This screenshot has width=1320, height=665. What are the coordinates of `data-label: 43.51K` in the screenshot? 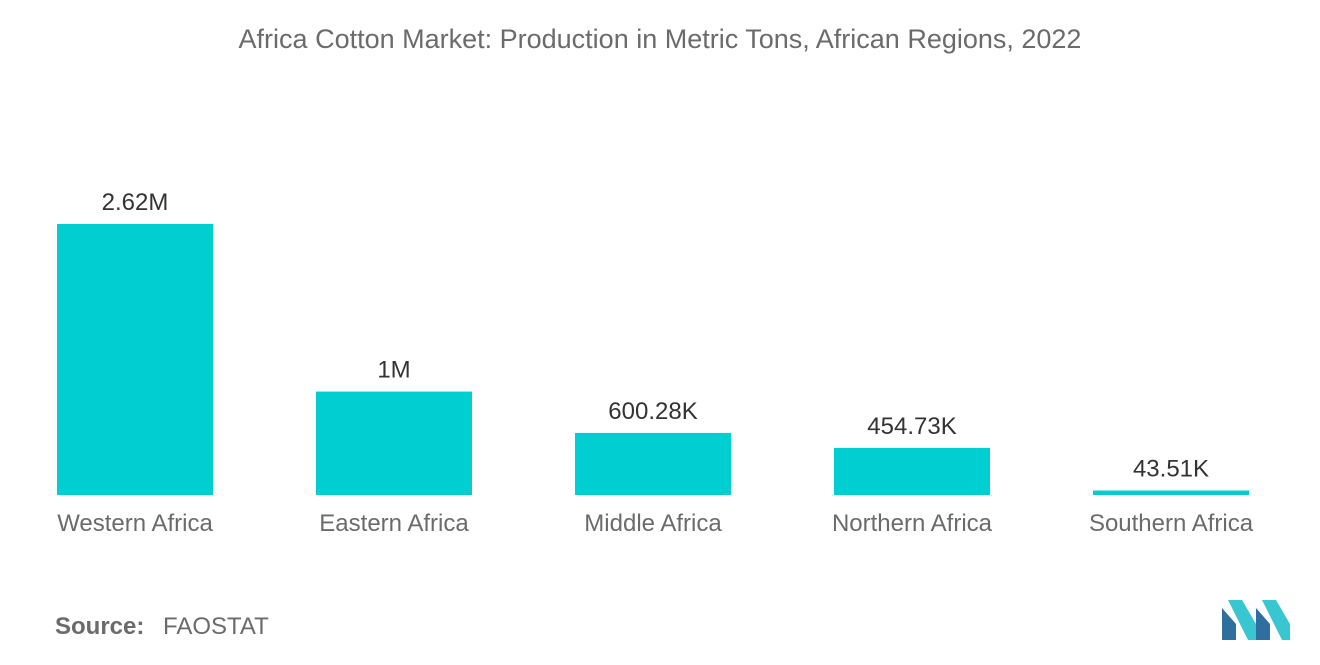 It's located at (1171, 468).